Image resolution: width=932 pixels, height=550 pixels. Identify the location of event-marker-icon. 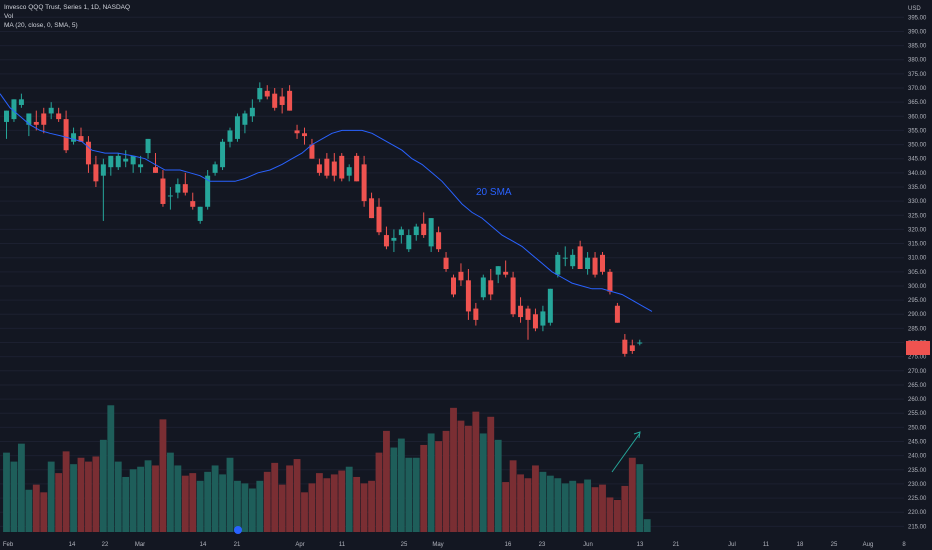
(238, 530).